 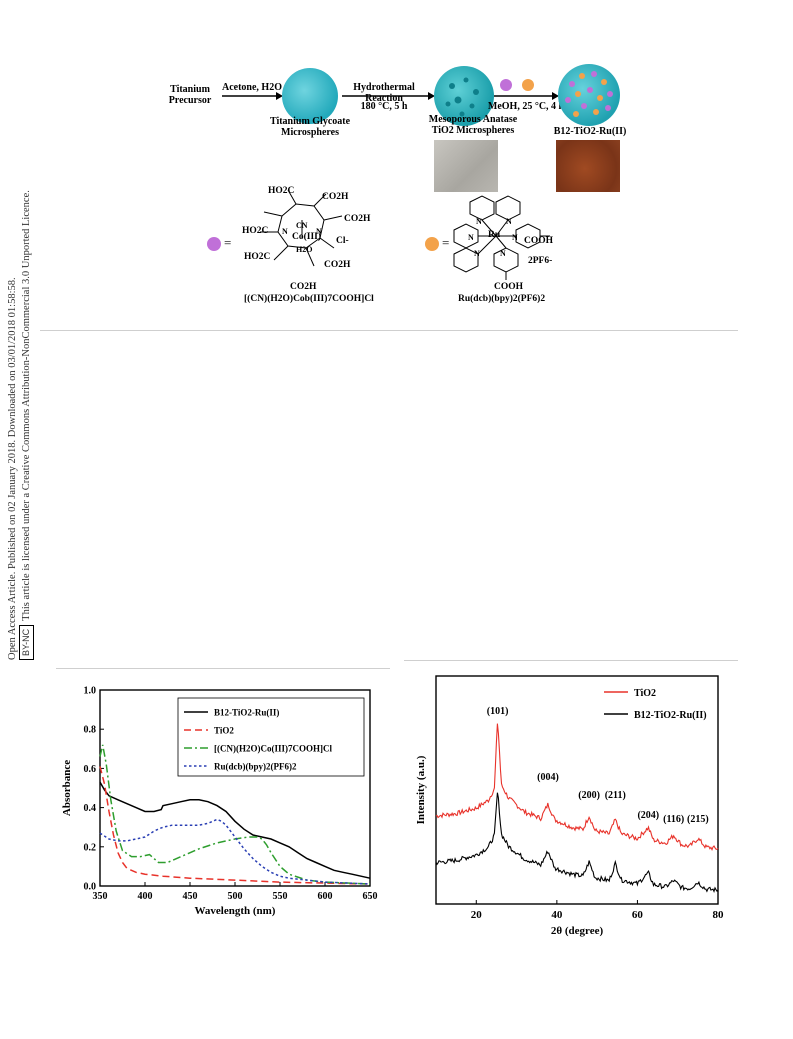 I want to click on xrd-xtick-label: 60, so click(x=638, y=915).